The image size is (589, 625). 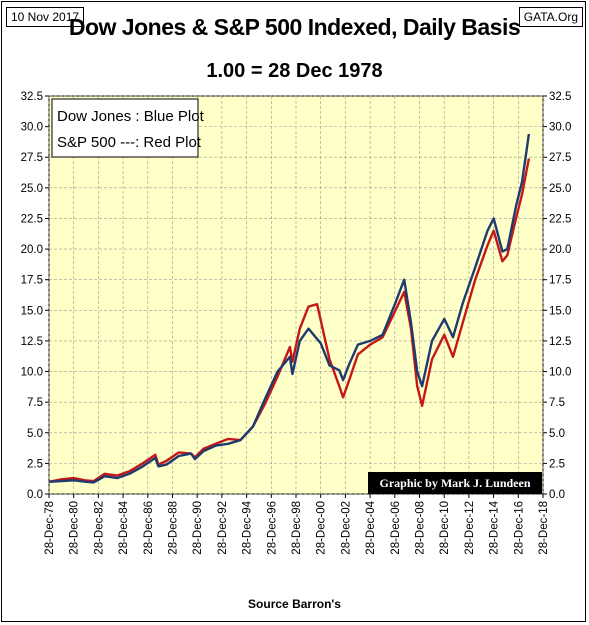 What do you see at coordinates (129, 142) in the screenshot?
I see `legend-entry-sp500: S&P 500 ---: Red Plot` at bounding box center [129, 142].